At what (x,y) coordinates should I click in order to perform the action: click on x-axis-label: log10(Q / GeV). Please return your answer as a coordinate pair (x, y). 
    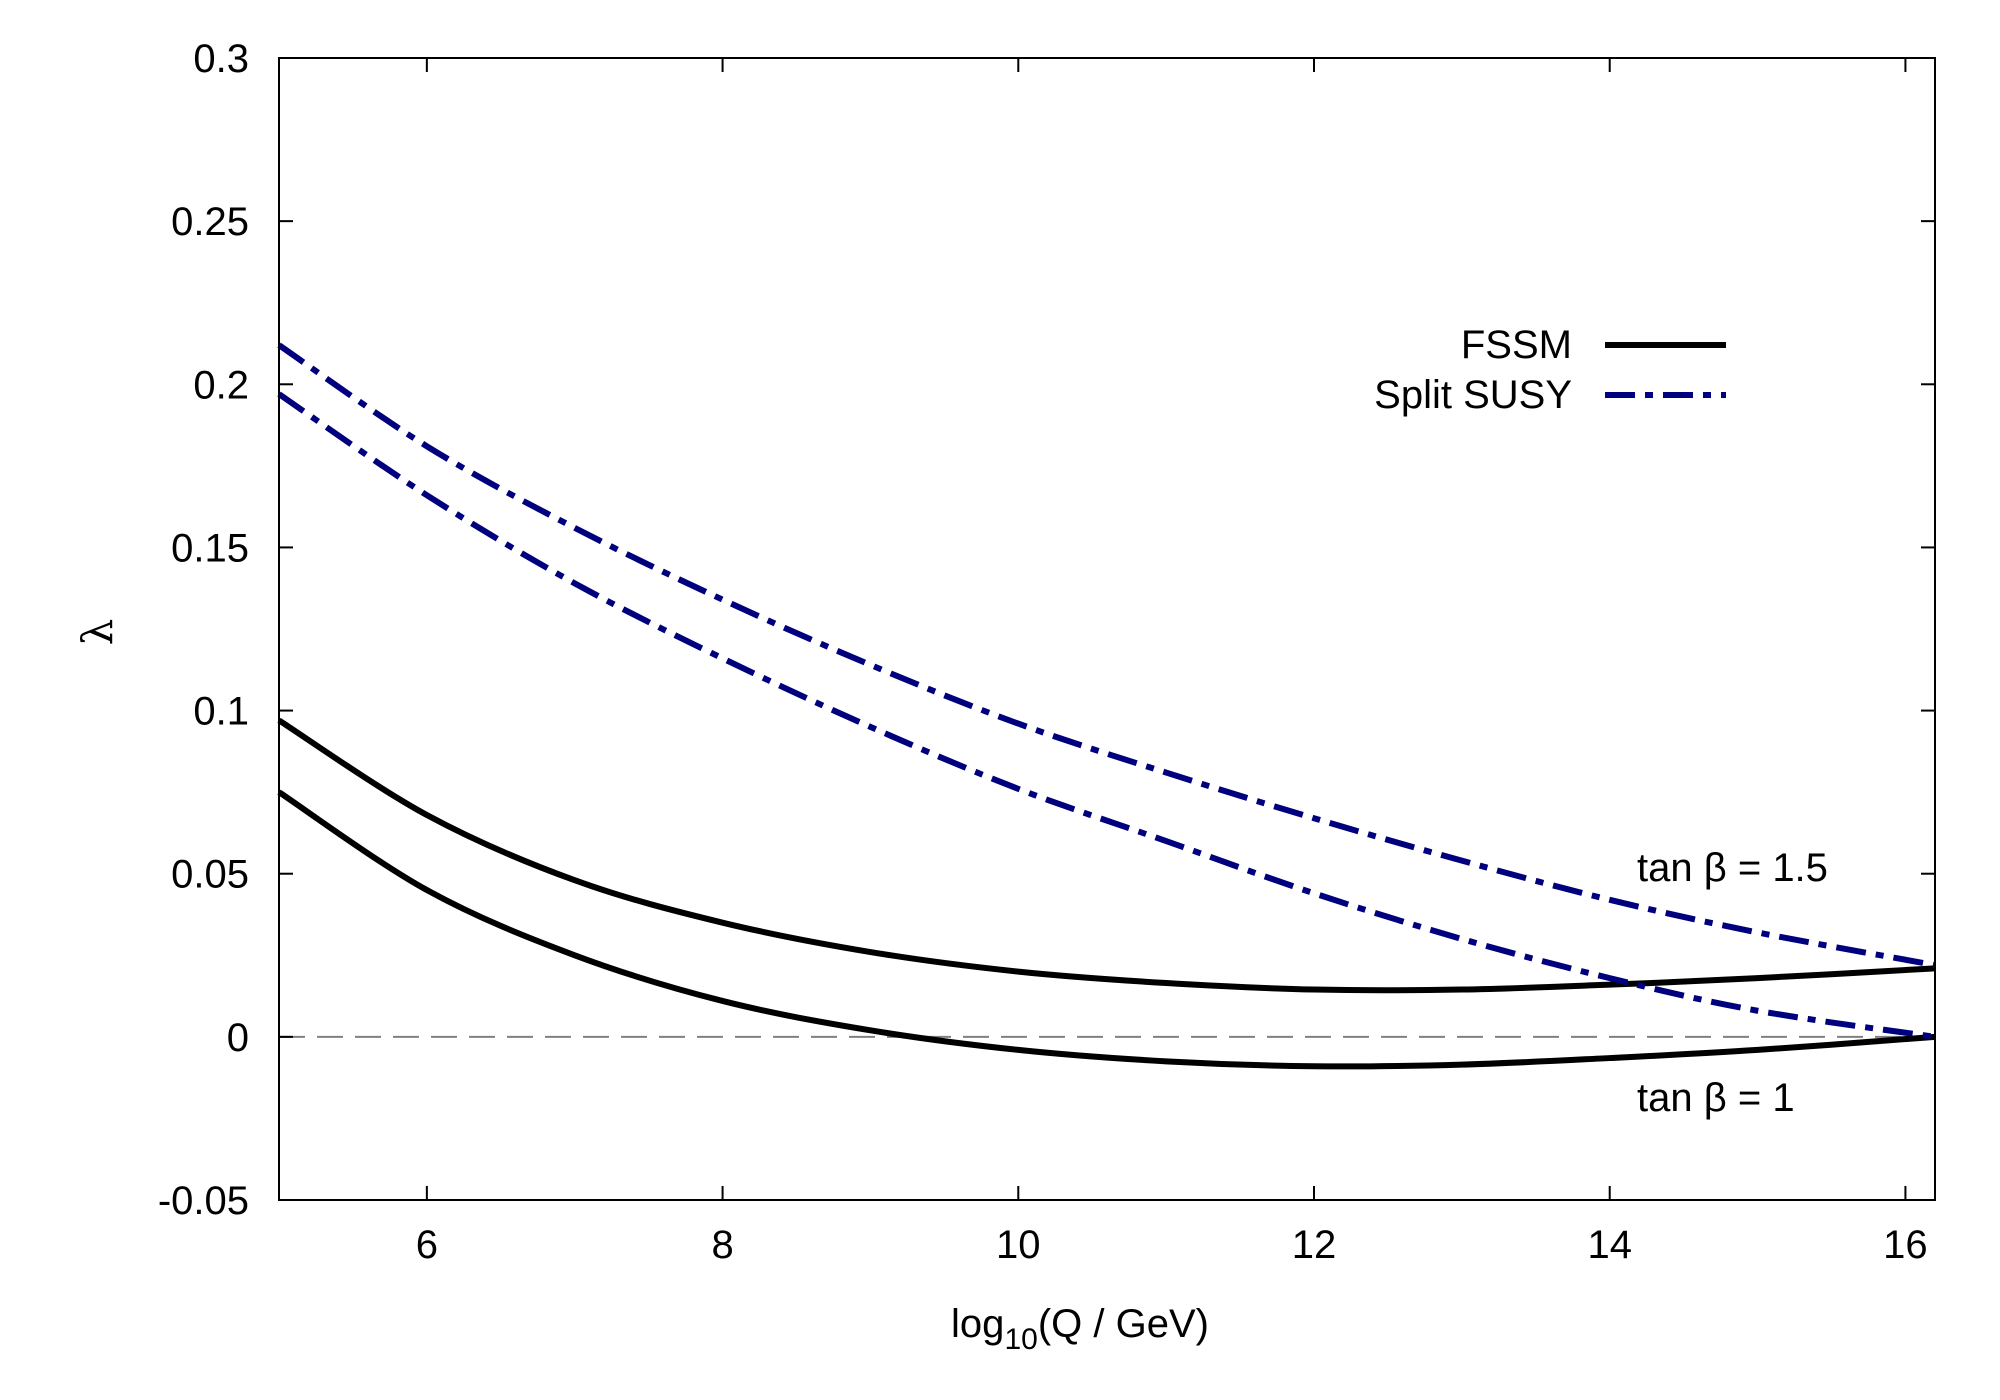
    Looking at the image, I should click on (1080, 1329).